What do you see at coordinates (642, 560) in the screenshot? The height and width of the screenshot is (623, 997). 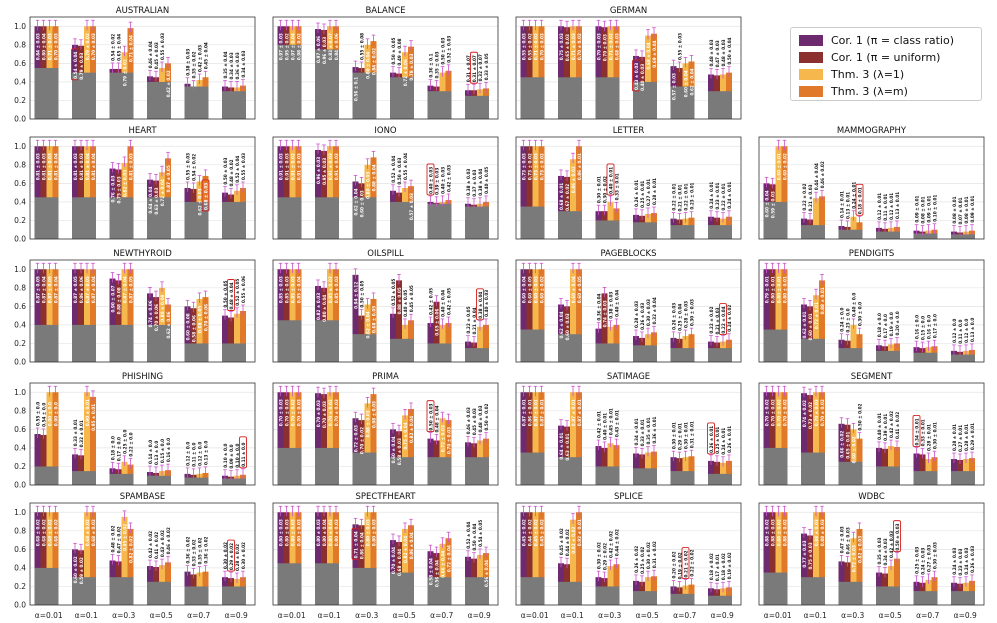 I see `bar-value-label: 0.25 ± 0.02` at bounding box center [642, 560].